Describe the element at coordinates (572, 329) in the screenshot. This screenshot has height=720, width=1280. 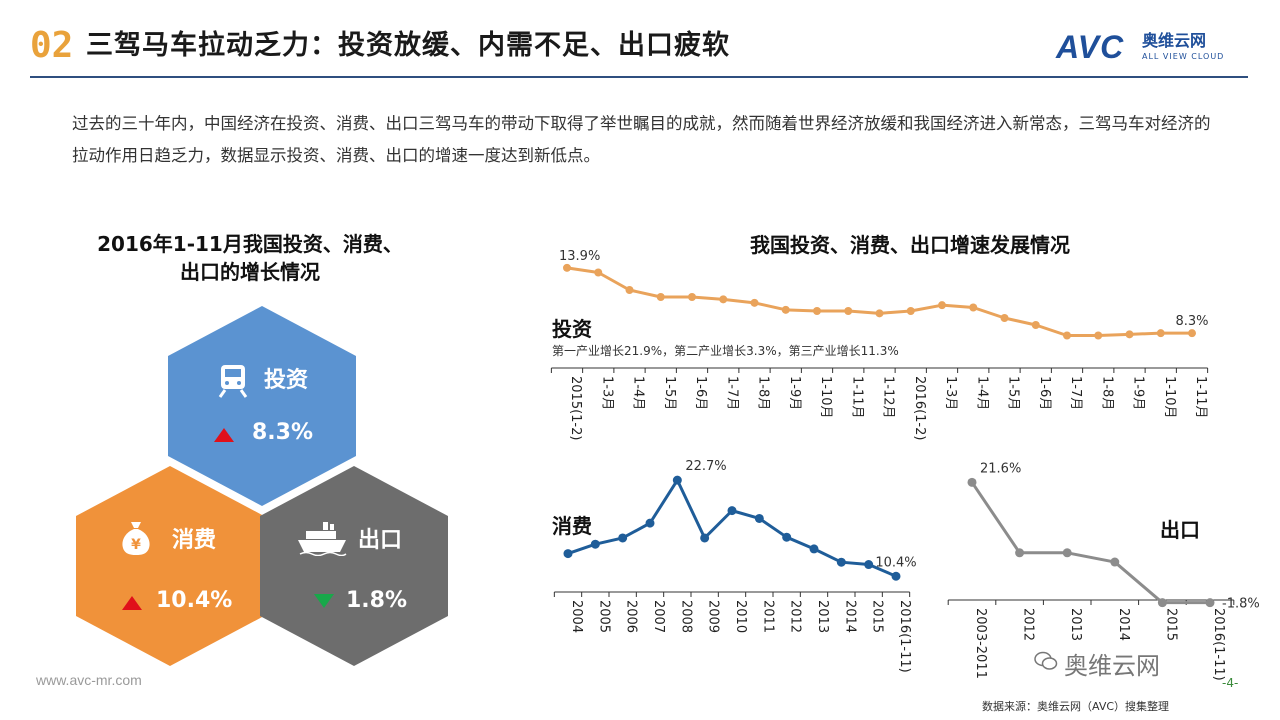
I see `series-title: 投资` at that location.